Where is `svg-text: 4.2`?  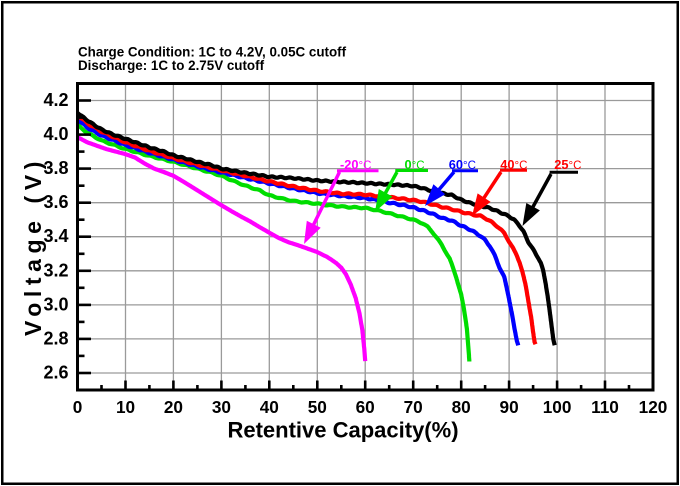
svg-text: 4.2 is located at coordinates (55, 100).